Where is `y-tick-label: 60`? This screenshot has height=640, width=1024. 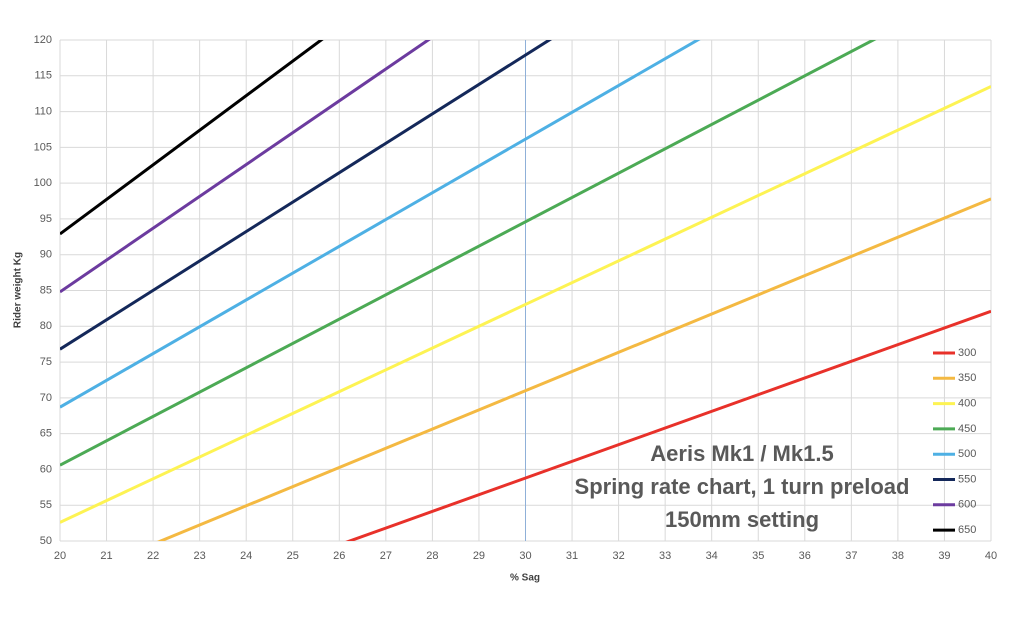
y-tick-label: 60 is located at coordinates (46, 469).